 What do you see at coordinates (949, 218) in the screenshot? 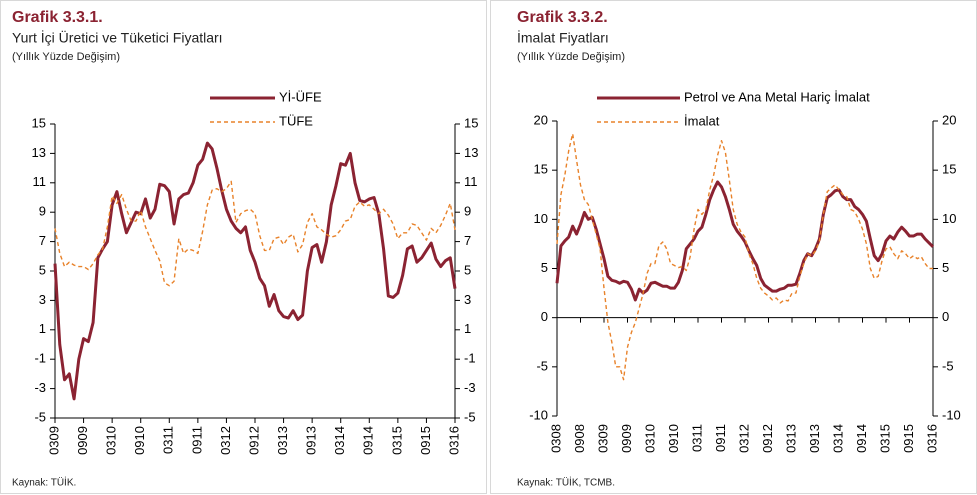
I see `y2-tick-label: 10` at bounding box center [949, 218].